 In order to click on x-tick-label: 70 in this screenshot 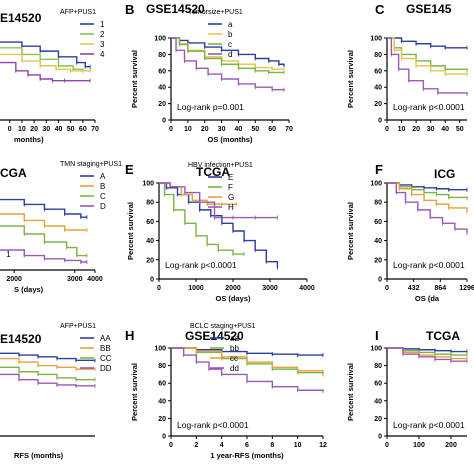, I will do `click(289, 129)`.